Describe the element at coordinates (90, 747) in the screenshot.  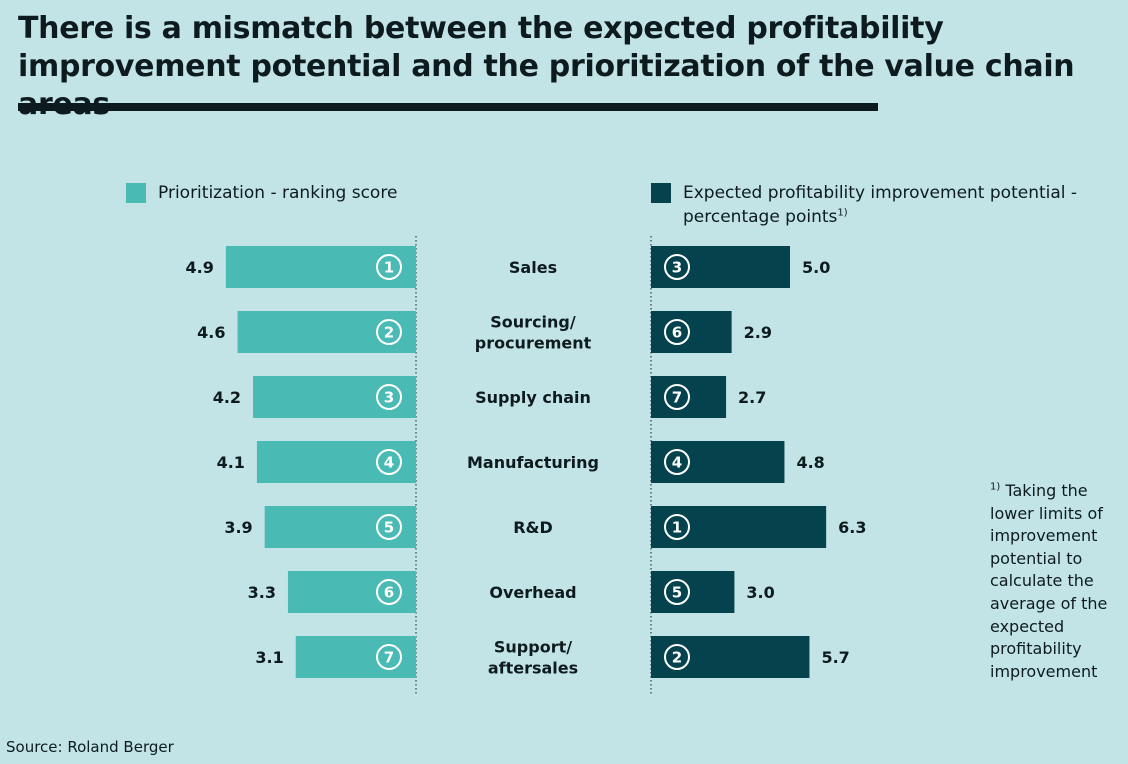
I see `source-note: Source: Roland Berger` at that location.